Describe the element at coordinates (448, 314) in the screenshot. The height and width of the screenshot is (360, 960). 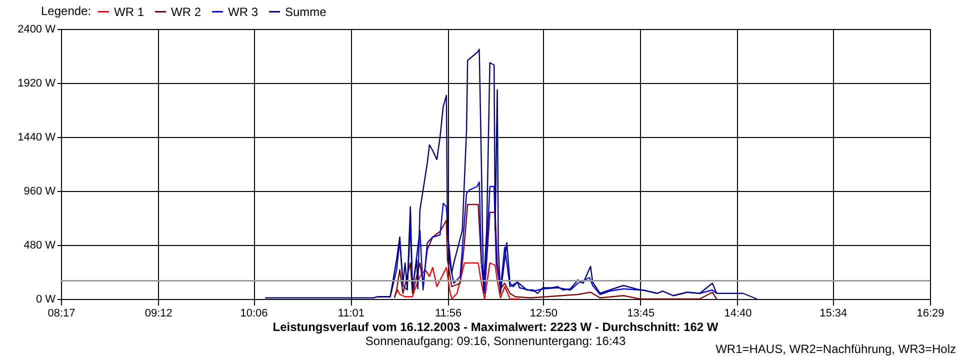
I see `x-tick-label: 11:56` at that location.